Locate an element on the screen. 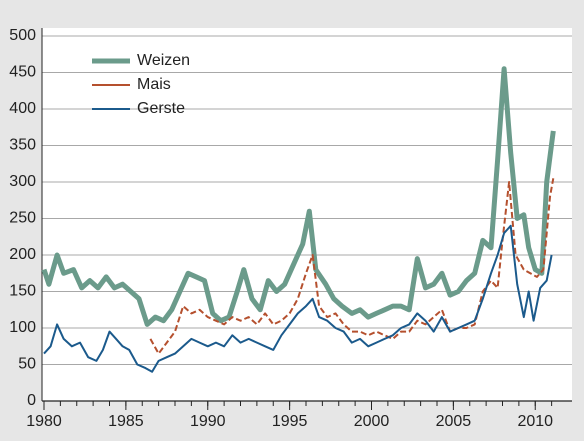 This screenshot has width=584, height=441. y-tick-label: 50 is located at coordinates (27, 364).